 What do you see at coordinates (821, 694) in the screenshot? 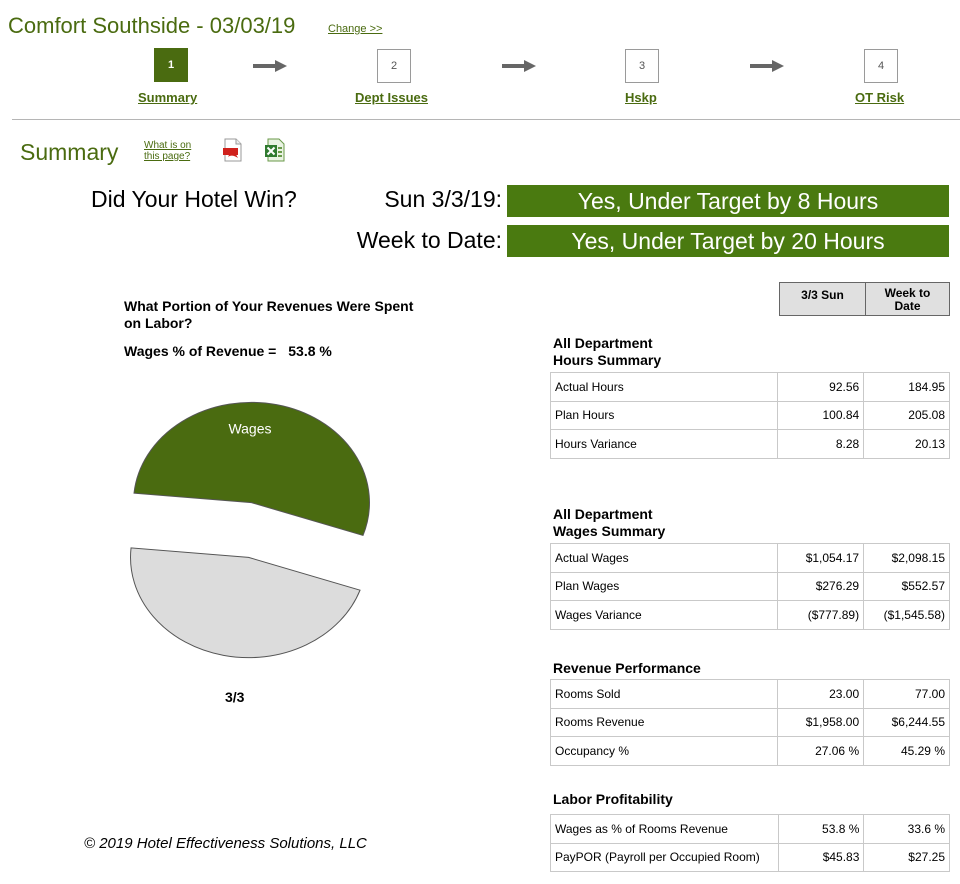
I see `row-day-value: 23.00` at bounding box center [821, 694].